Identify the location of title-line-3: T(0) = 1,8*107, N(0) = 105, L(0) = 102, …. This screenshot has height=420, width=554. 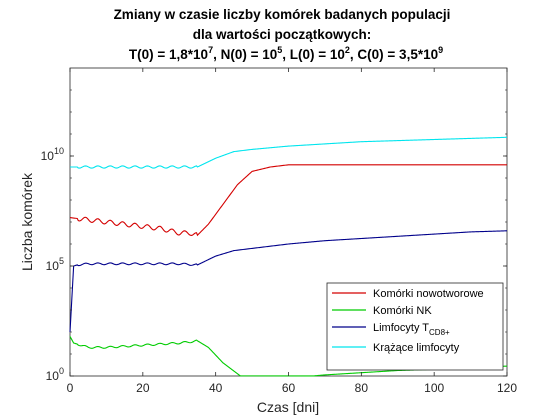
(286, 53).